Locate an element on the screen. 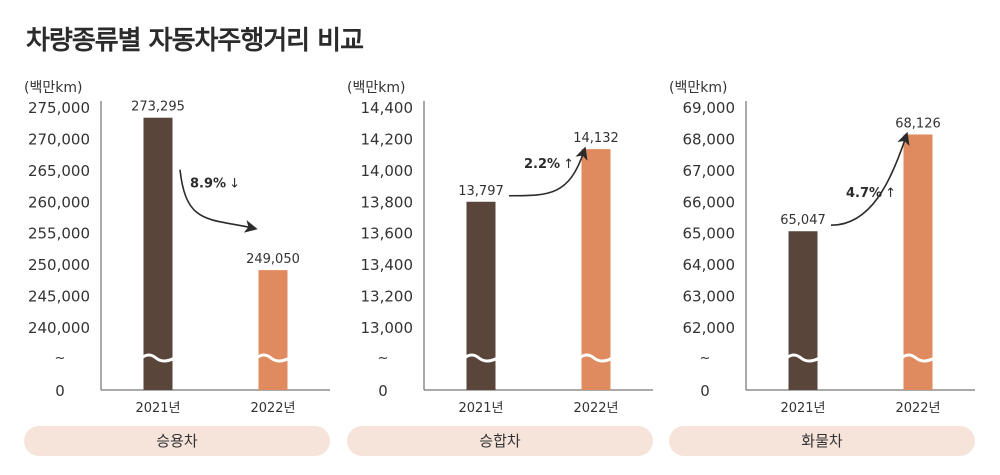 Image resolution: width=1000 pixels, height=475 pixels. y-tick-label-1-6: 13,200 is located at coordinates (387, 297).